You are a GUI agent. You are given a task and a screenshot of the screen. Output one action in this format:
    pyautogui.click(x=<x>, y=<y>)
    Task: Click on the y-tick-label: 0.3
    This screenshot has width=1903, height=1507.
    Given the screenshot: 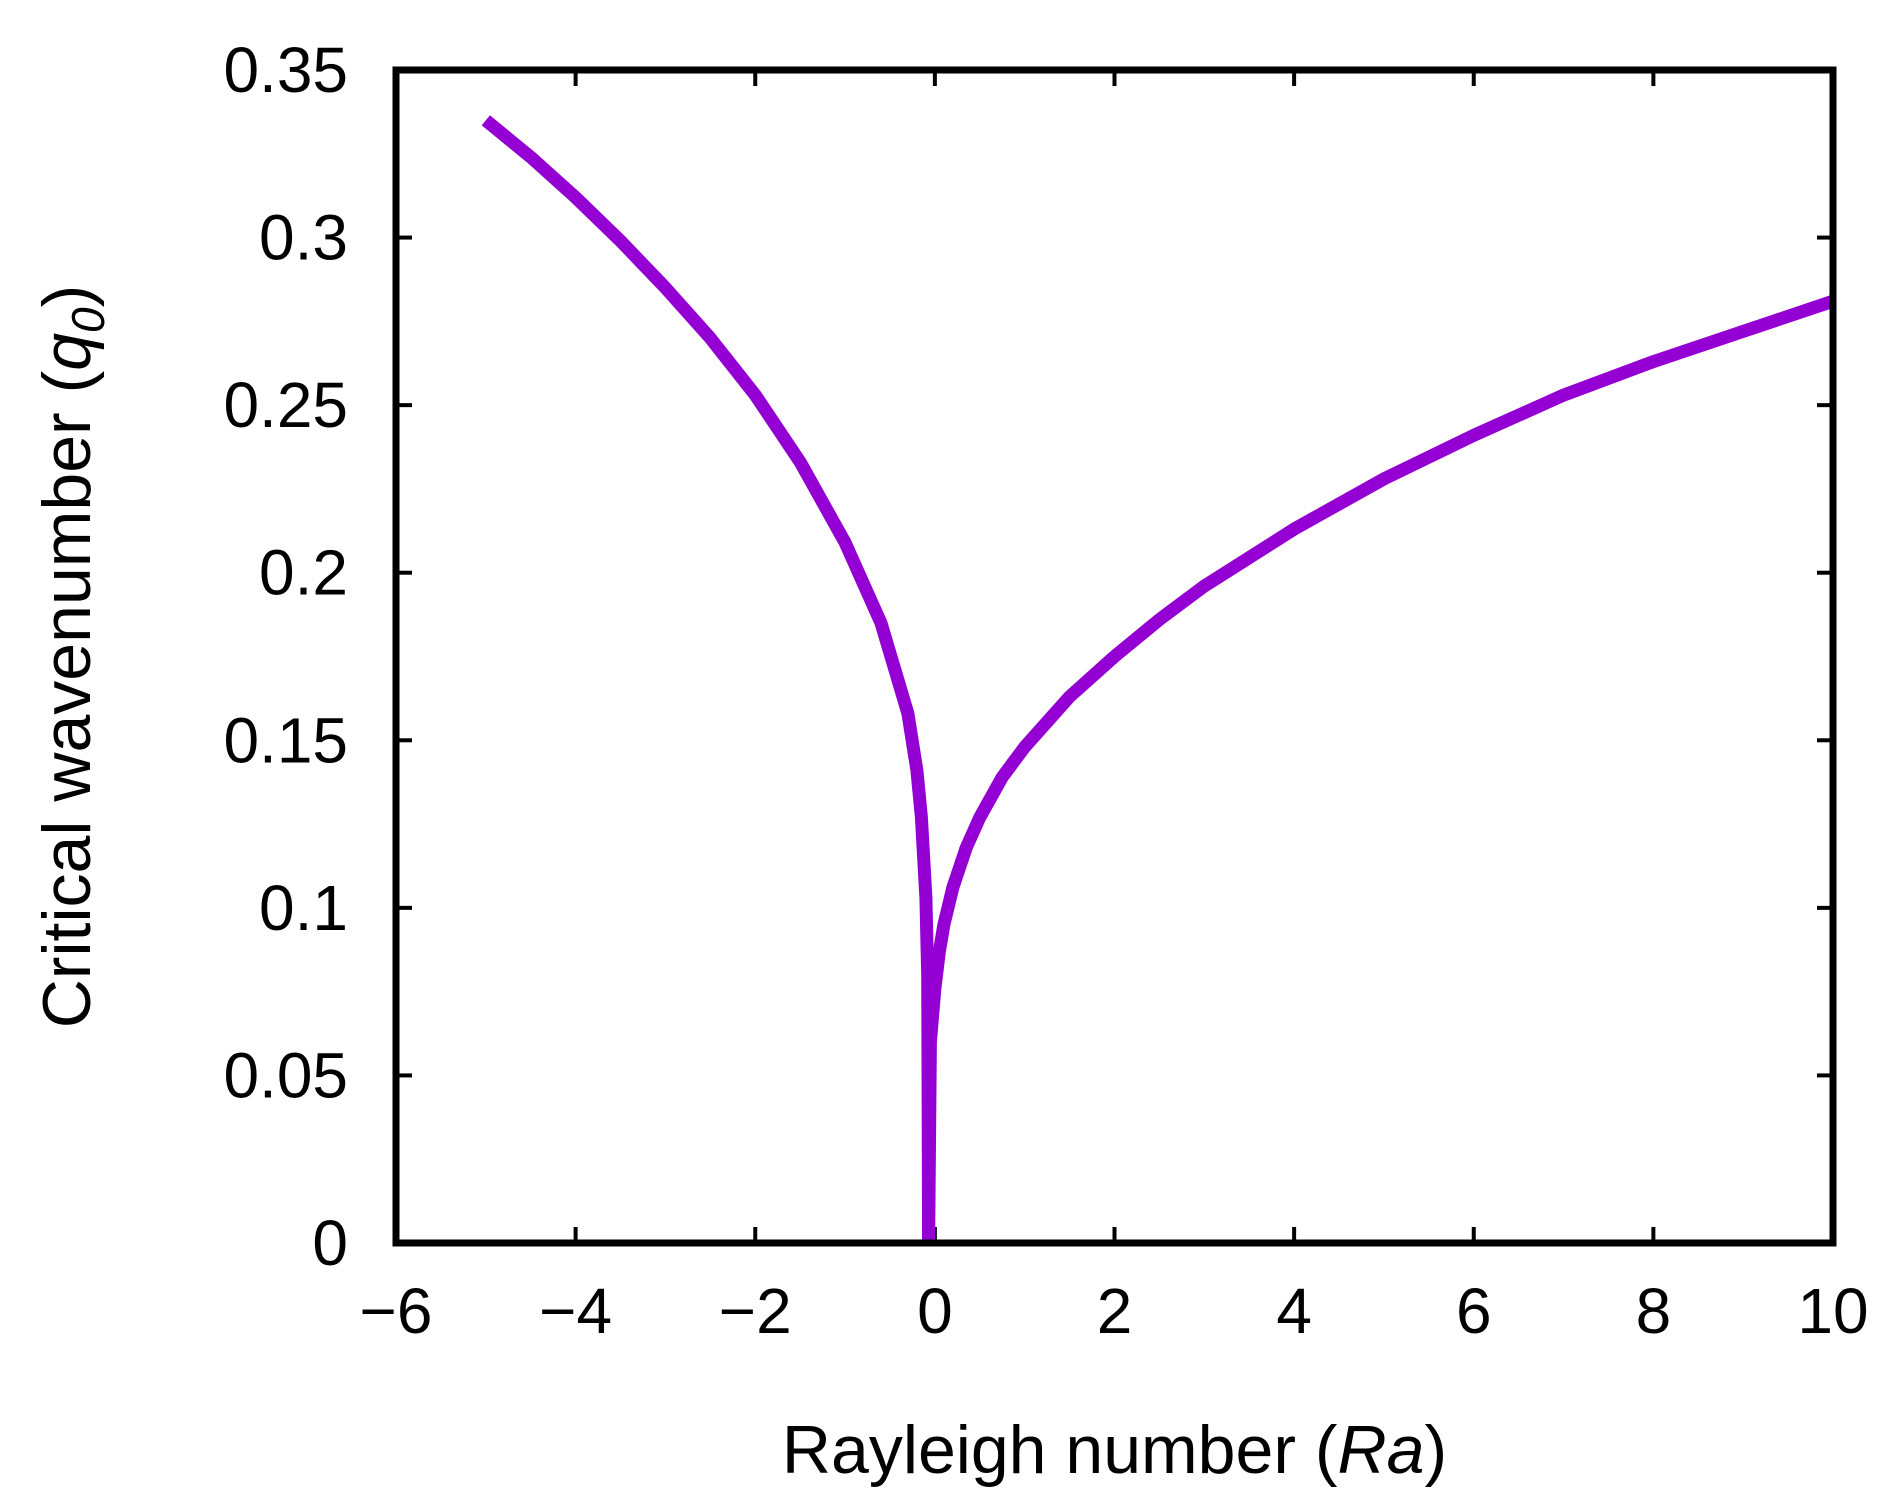 What is the action you would take?
    pyautogui.click(x=303, y=238)
    